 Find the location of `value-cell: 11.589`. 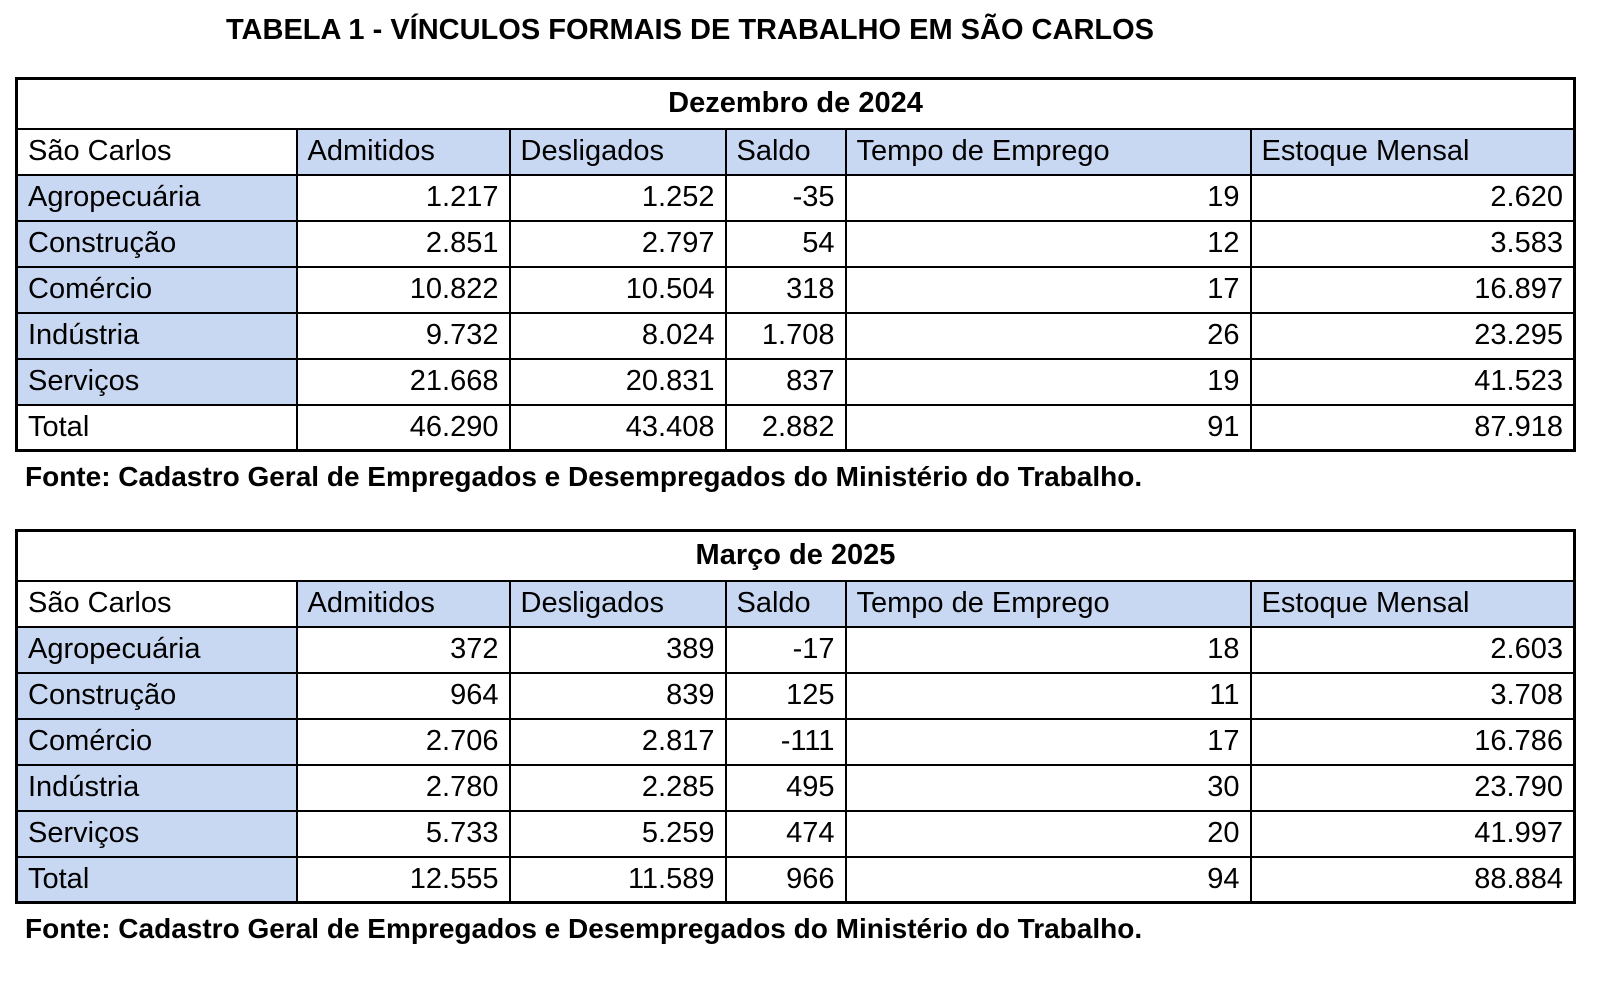

value-cell: 11.589 is located at coordinates (617, 879).